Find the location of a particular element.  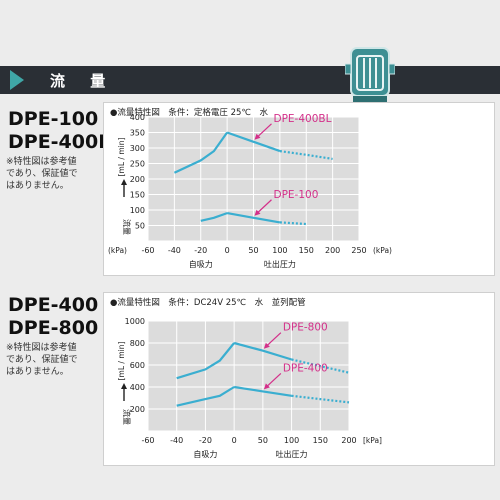

x-tick-label: 250 is located at coordinates (358, 250).